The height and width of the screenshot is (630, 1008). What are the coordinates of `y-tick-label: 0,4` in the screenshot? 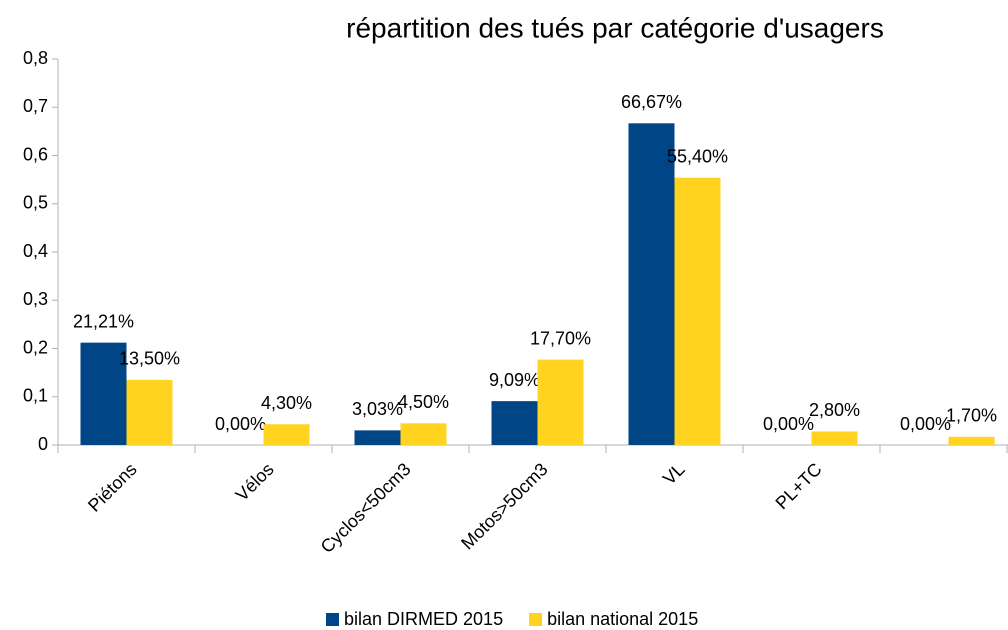 It's located at (35, 251).